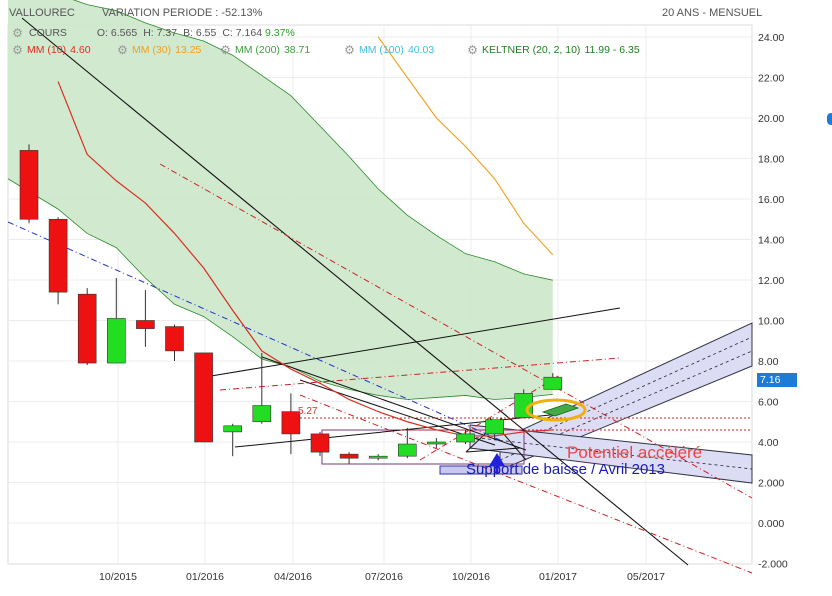 The image size is (832, 596). What do you see at coordinates (771, 119) in the screenshot?
I see `y-tick-label: 20.00` at bounding box center [771, 119].